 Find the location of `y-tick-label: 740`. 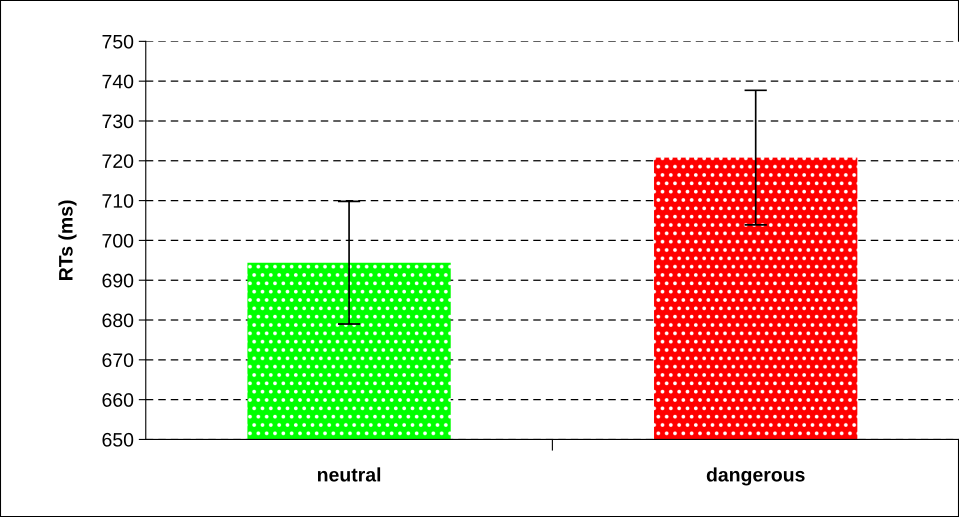

y-tick-label: 740 is located at coordinates (118, 81).